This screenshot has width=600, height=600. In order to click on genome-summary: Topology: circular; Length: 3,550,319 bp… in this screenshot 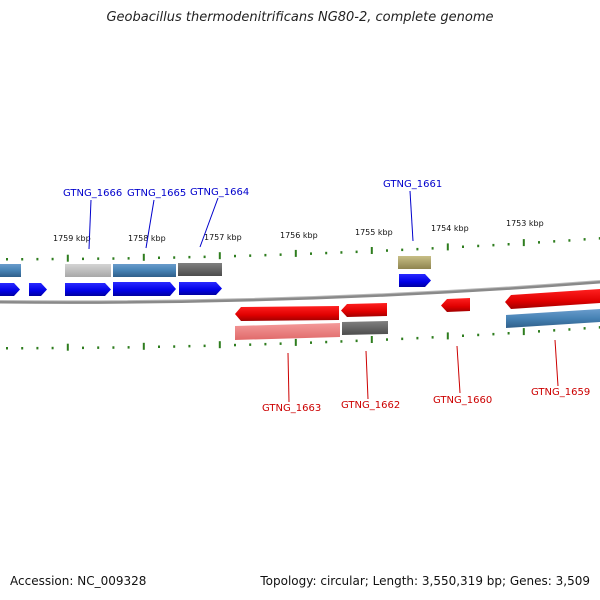, I will do `click(425, 581)`.